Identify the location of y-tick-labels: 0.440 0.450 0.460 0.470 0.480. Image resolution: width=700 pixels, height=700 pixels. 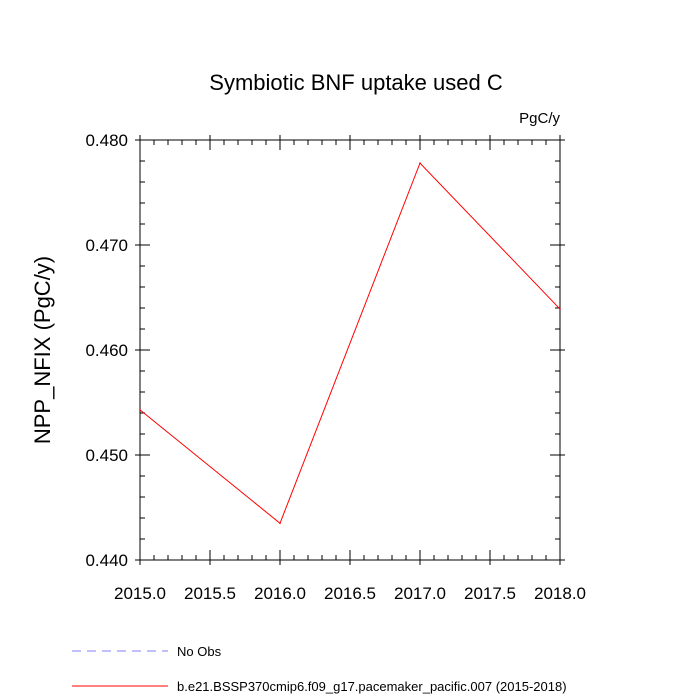
(106, 350).